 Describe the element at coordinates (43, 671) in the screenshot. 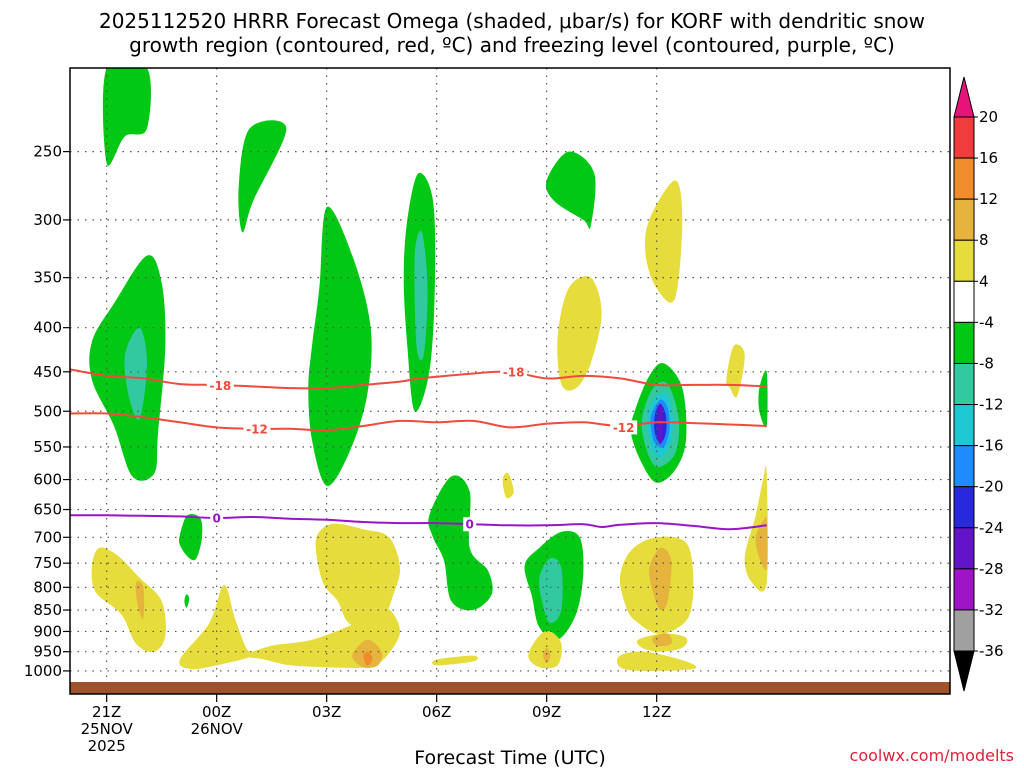

I see `y-tick-label-1000: 1000` at that location.